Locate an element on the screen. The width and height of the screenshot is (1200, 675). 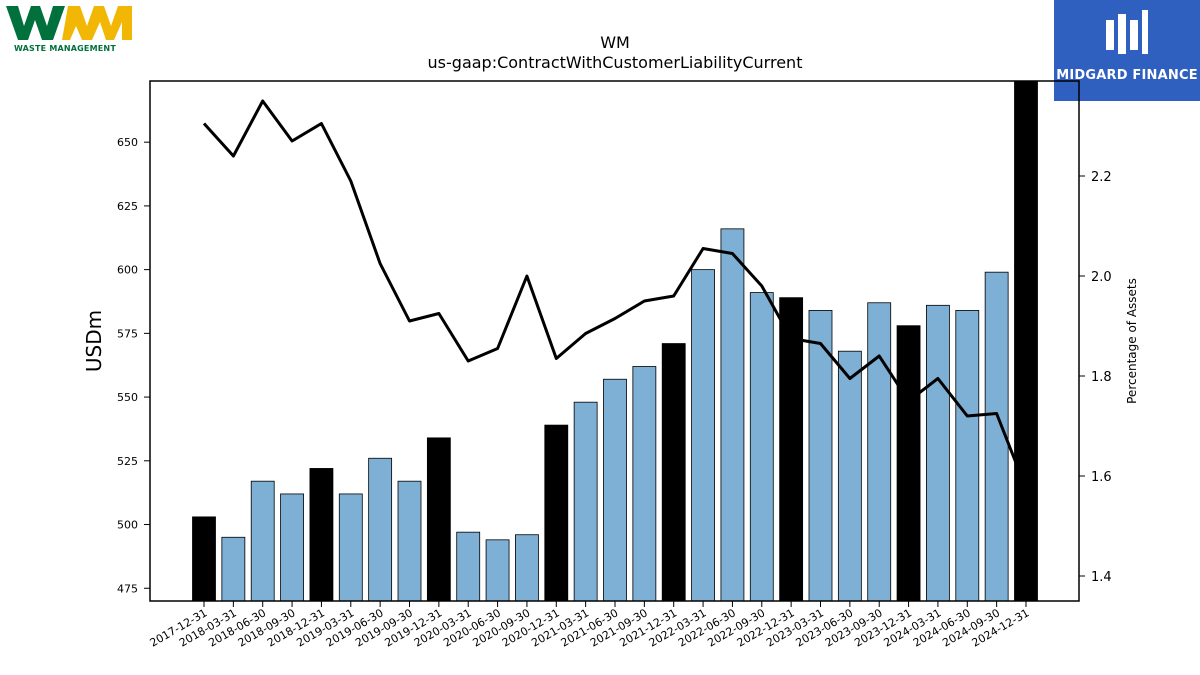
y-axis-left: 475 500 525 550 575 600 625 650 is located at coordinates (133, 365).